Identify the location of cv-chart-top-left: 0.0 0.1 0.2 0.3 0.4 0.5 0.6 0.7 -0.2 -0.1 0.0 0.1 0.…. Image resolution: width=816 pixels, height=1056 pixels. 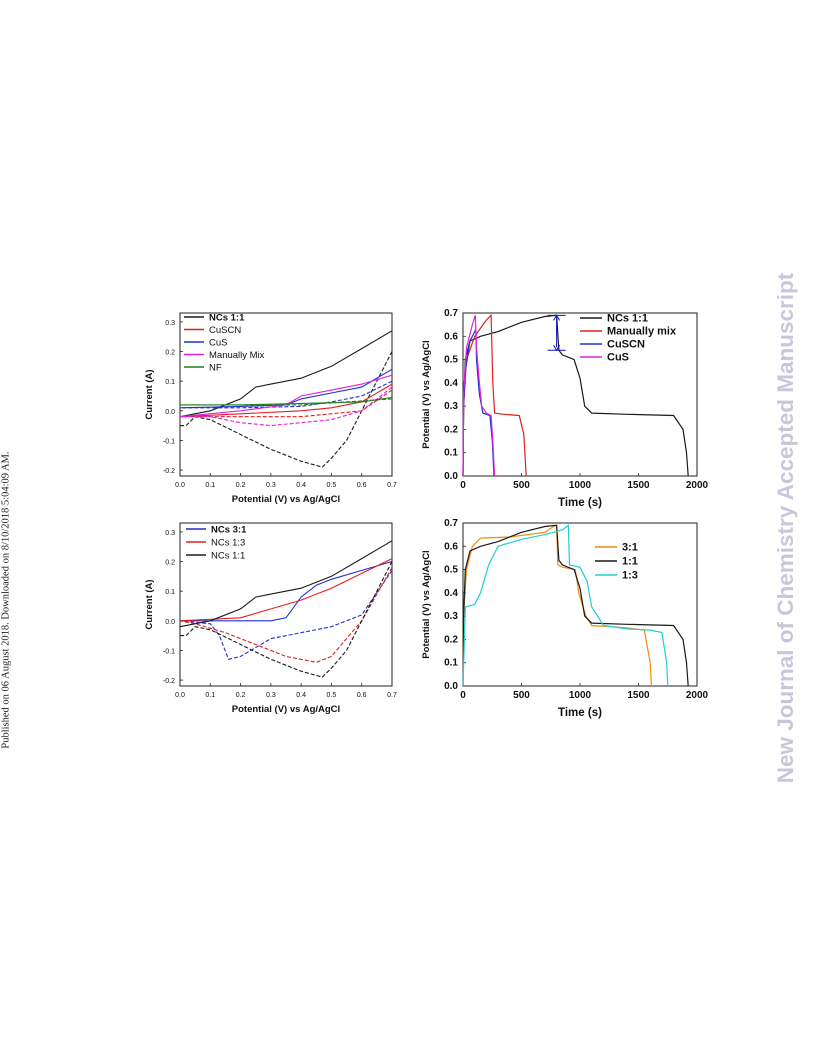
(270, 408).